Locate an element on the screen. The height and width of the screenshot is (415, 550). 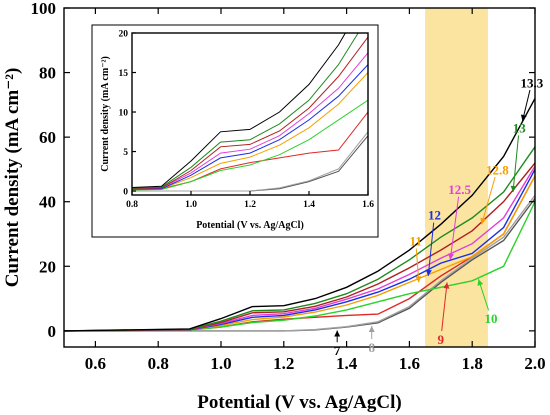
inset-x-axis-title: Potential (V vs. Ag/AgCl) is located at coordinates (250, 225).